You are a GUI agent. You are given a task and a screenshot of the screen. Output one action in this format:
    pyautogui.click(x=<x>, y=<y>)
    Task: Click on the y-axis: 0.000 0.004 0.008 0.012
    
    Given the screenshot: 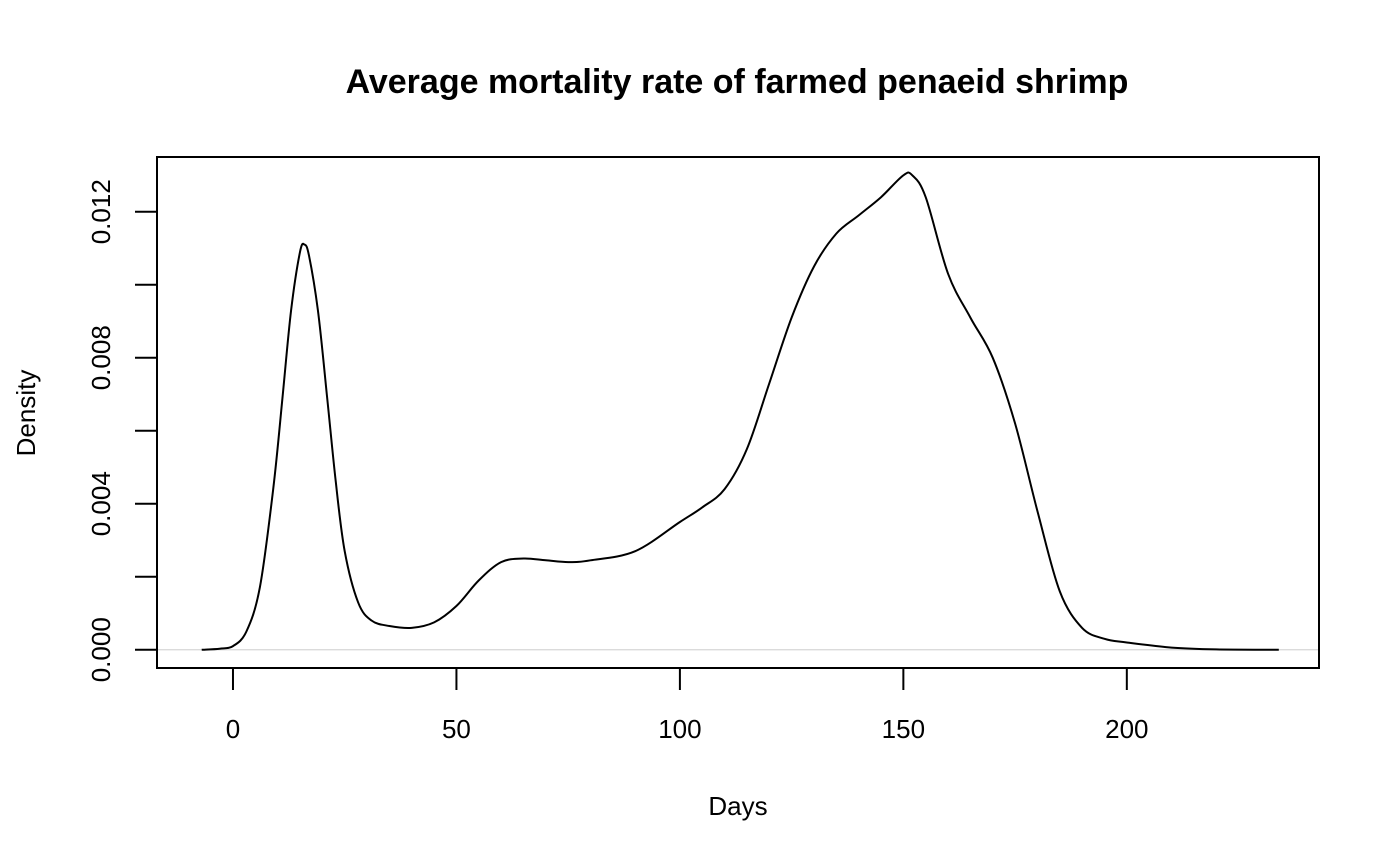 What is the action you would take?
    pyautogui.click(x=122, y=430)
    